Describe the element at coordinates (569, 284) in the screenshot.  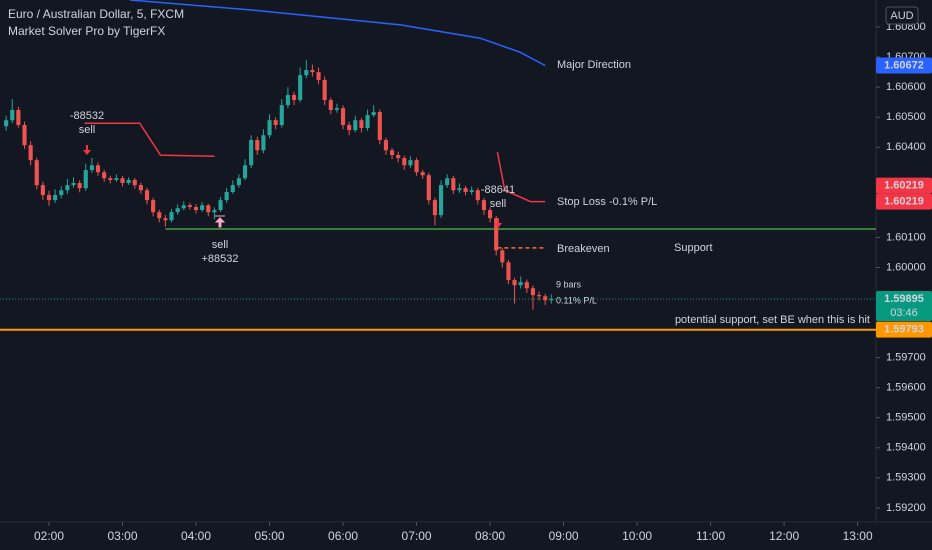
I see `trade-stat: 9 bars` at that location.